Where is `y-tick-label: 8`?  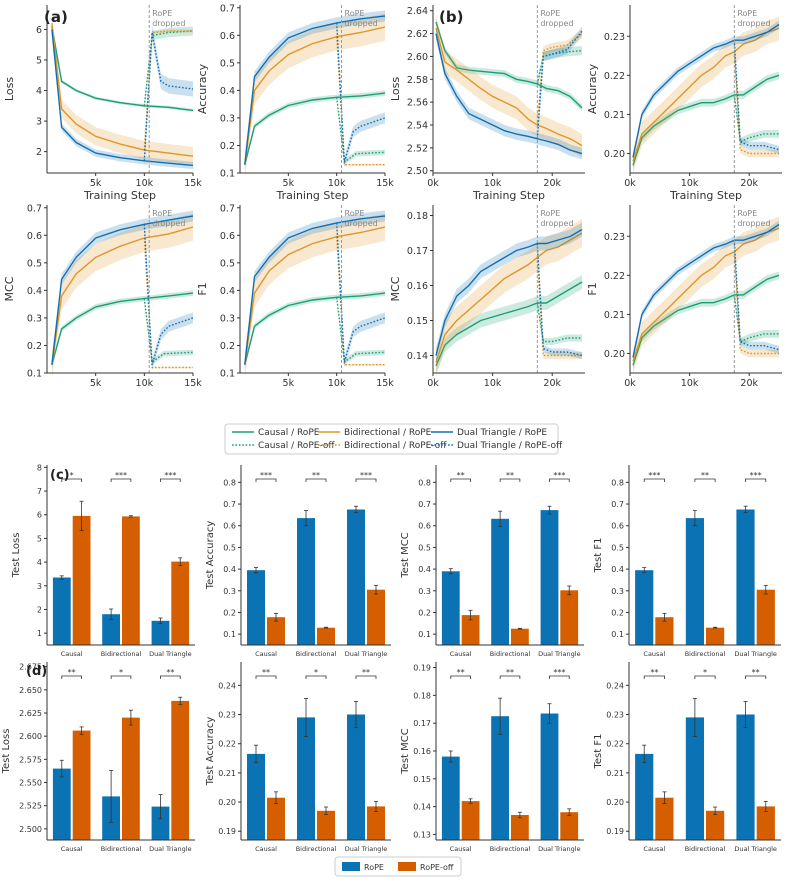
y-tick-label: 8 is located at coordinates (39, 467).